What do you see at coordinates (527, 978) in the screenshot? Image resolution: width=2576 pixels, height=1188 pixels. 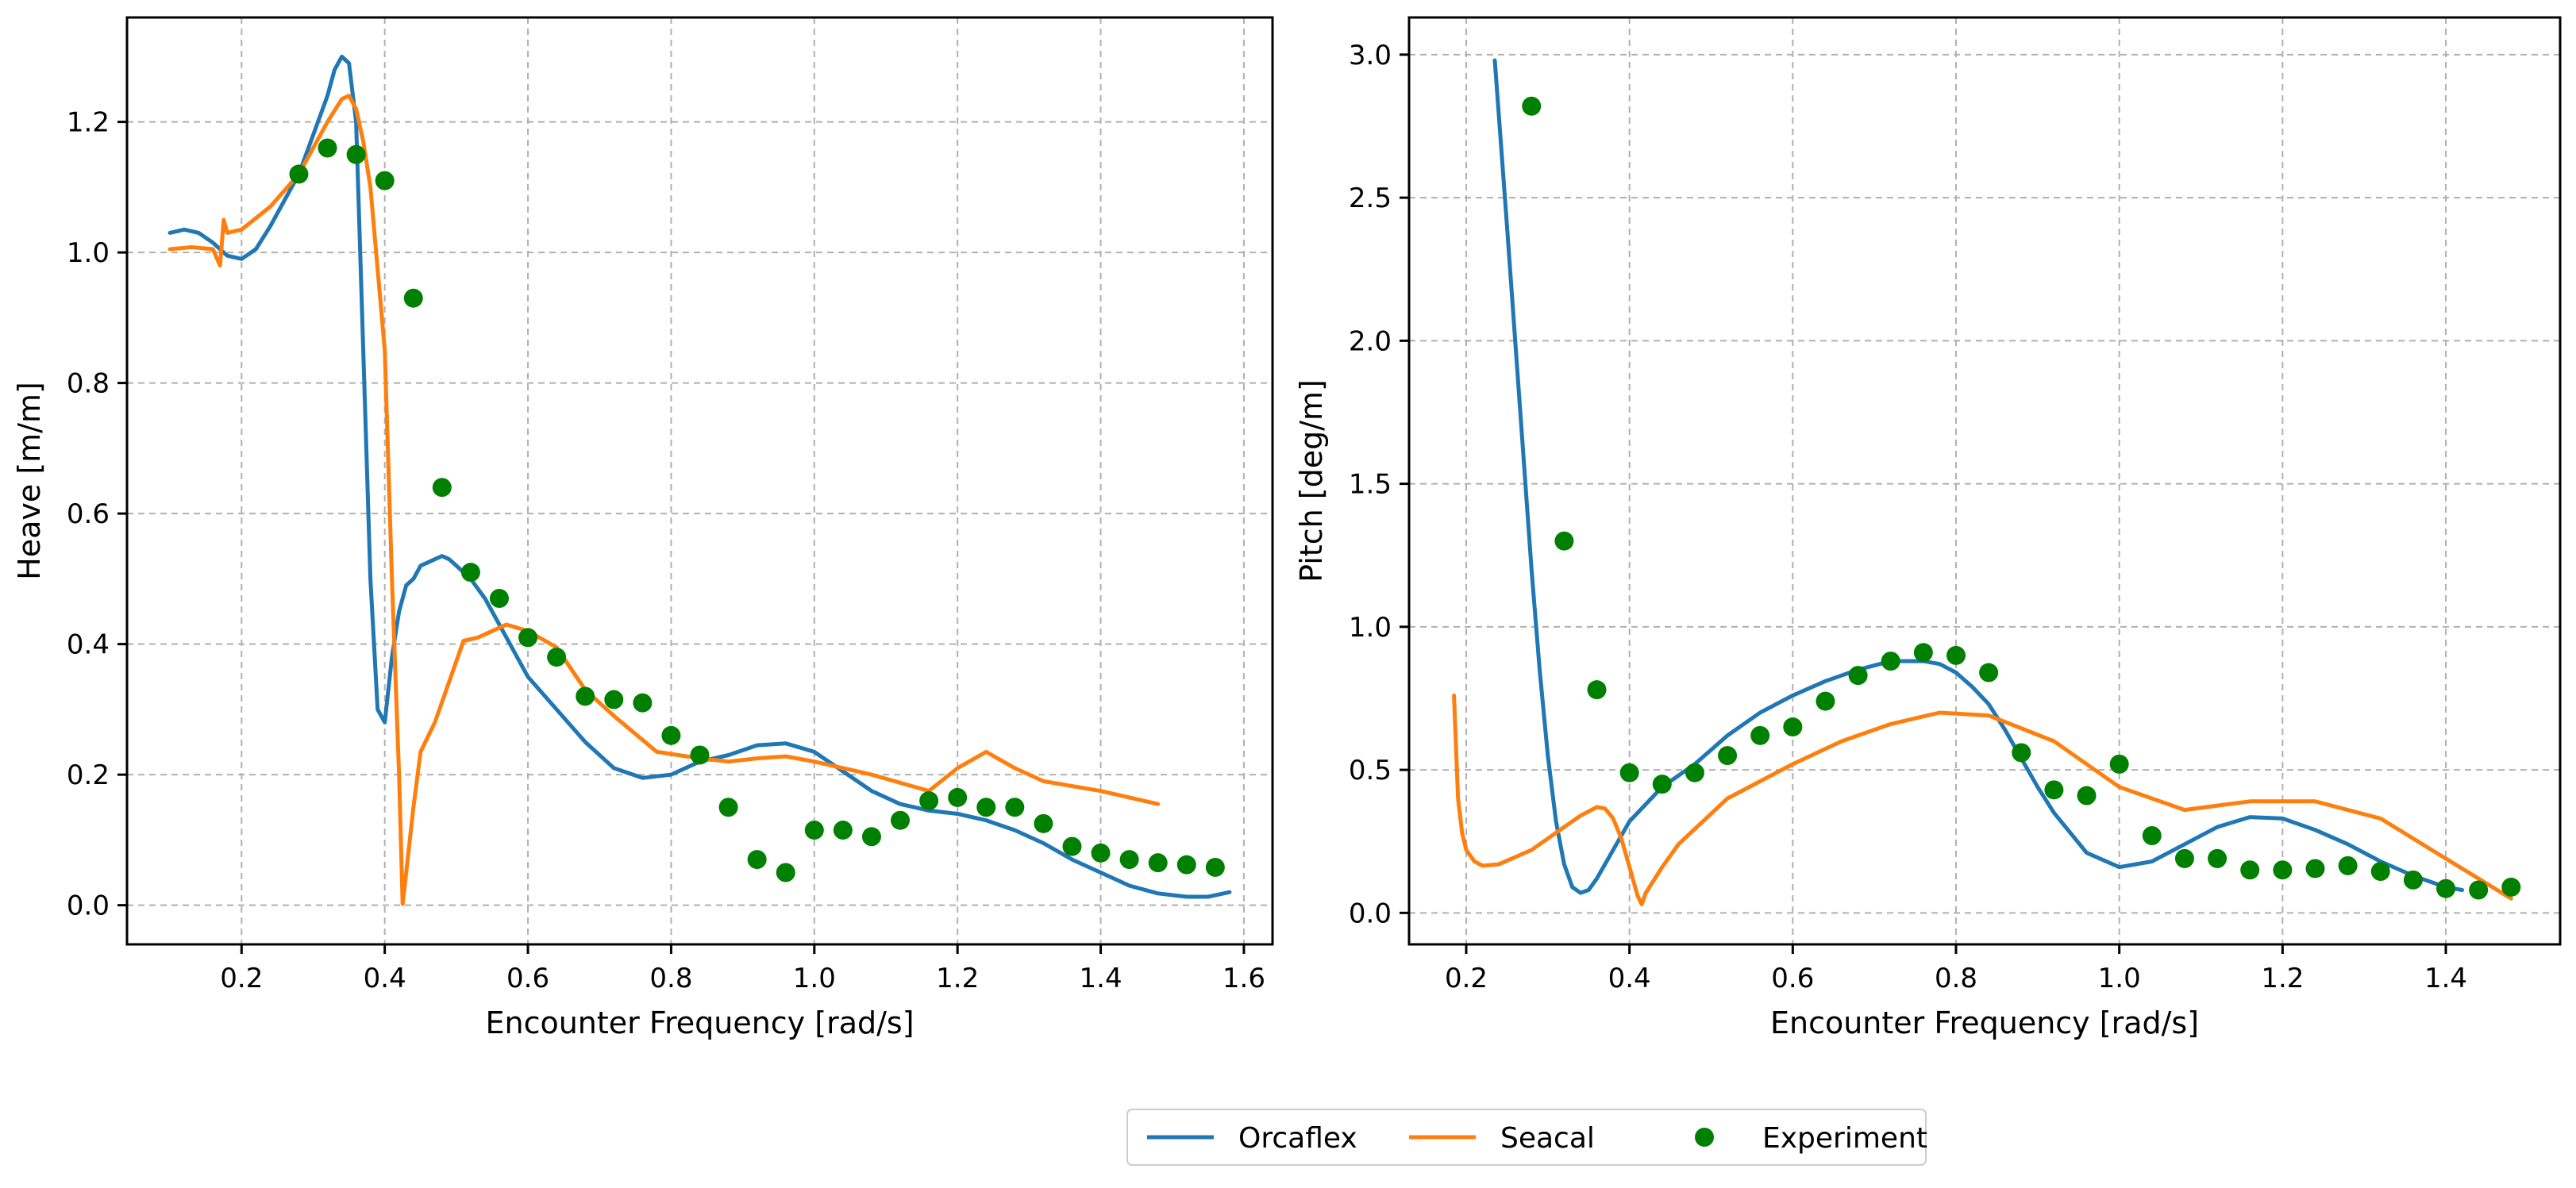 I see `heave-x-tick-label: 0.6` at bounding box center [527, 978].